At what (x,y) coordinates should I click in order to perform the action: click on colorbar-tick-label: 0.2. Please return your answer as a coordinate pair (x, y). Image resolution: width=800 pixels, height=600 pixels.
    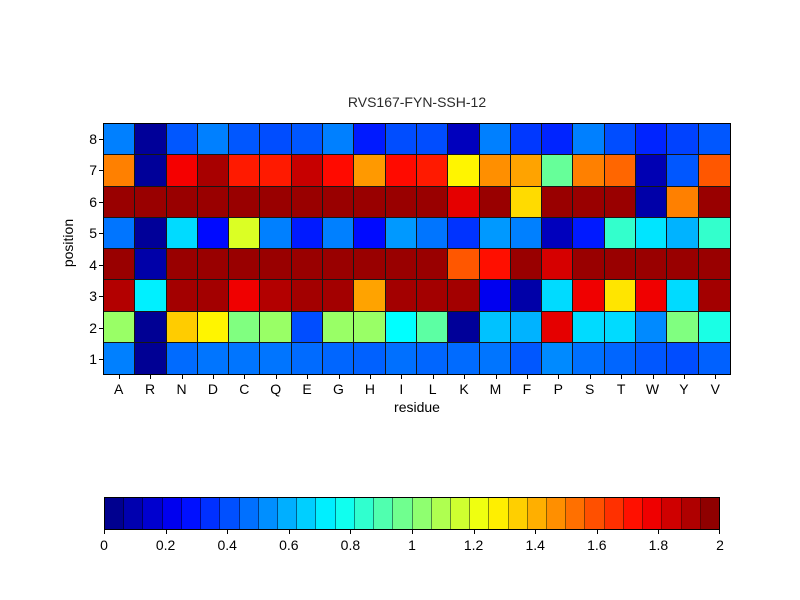
    Looking at the image, I should click on (165, 545).